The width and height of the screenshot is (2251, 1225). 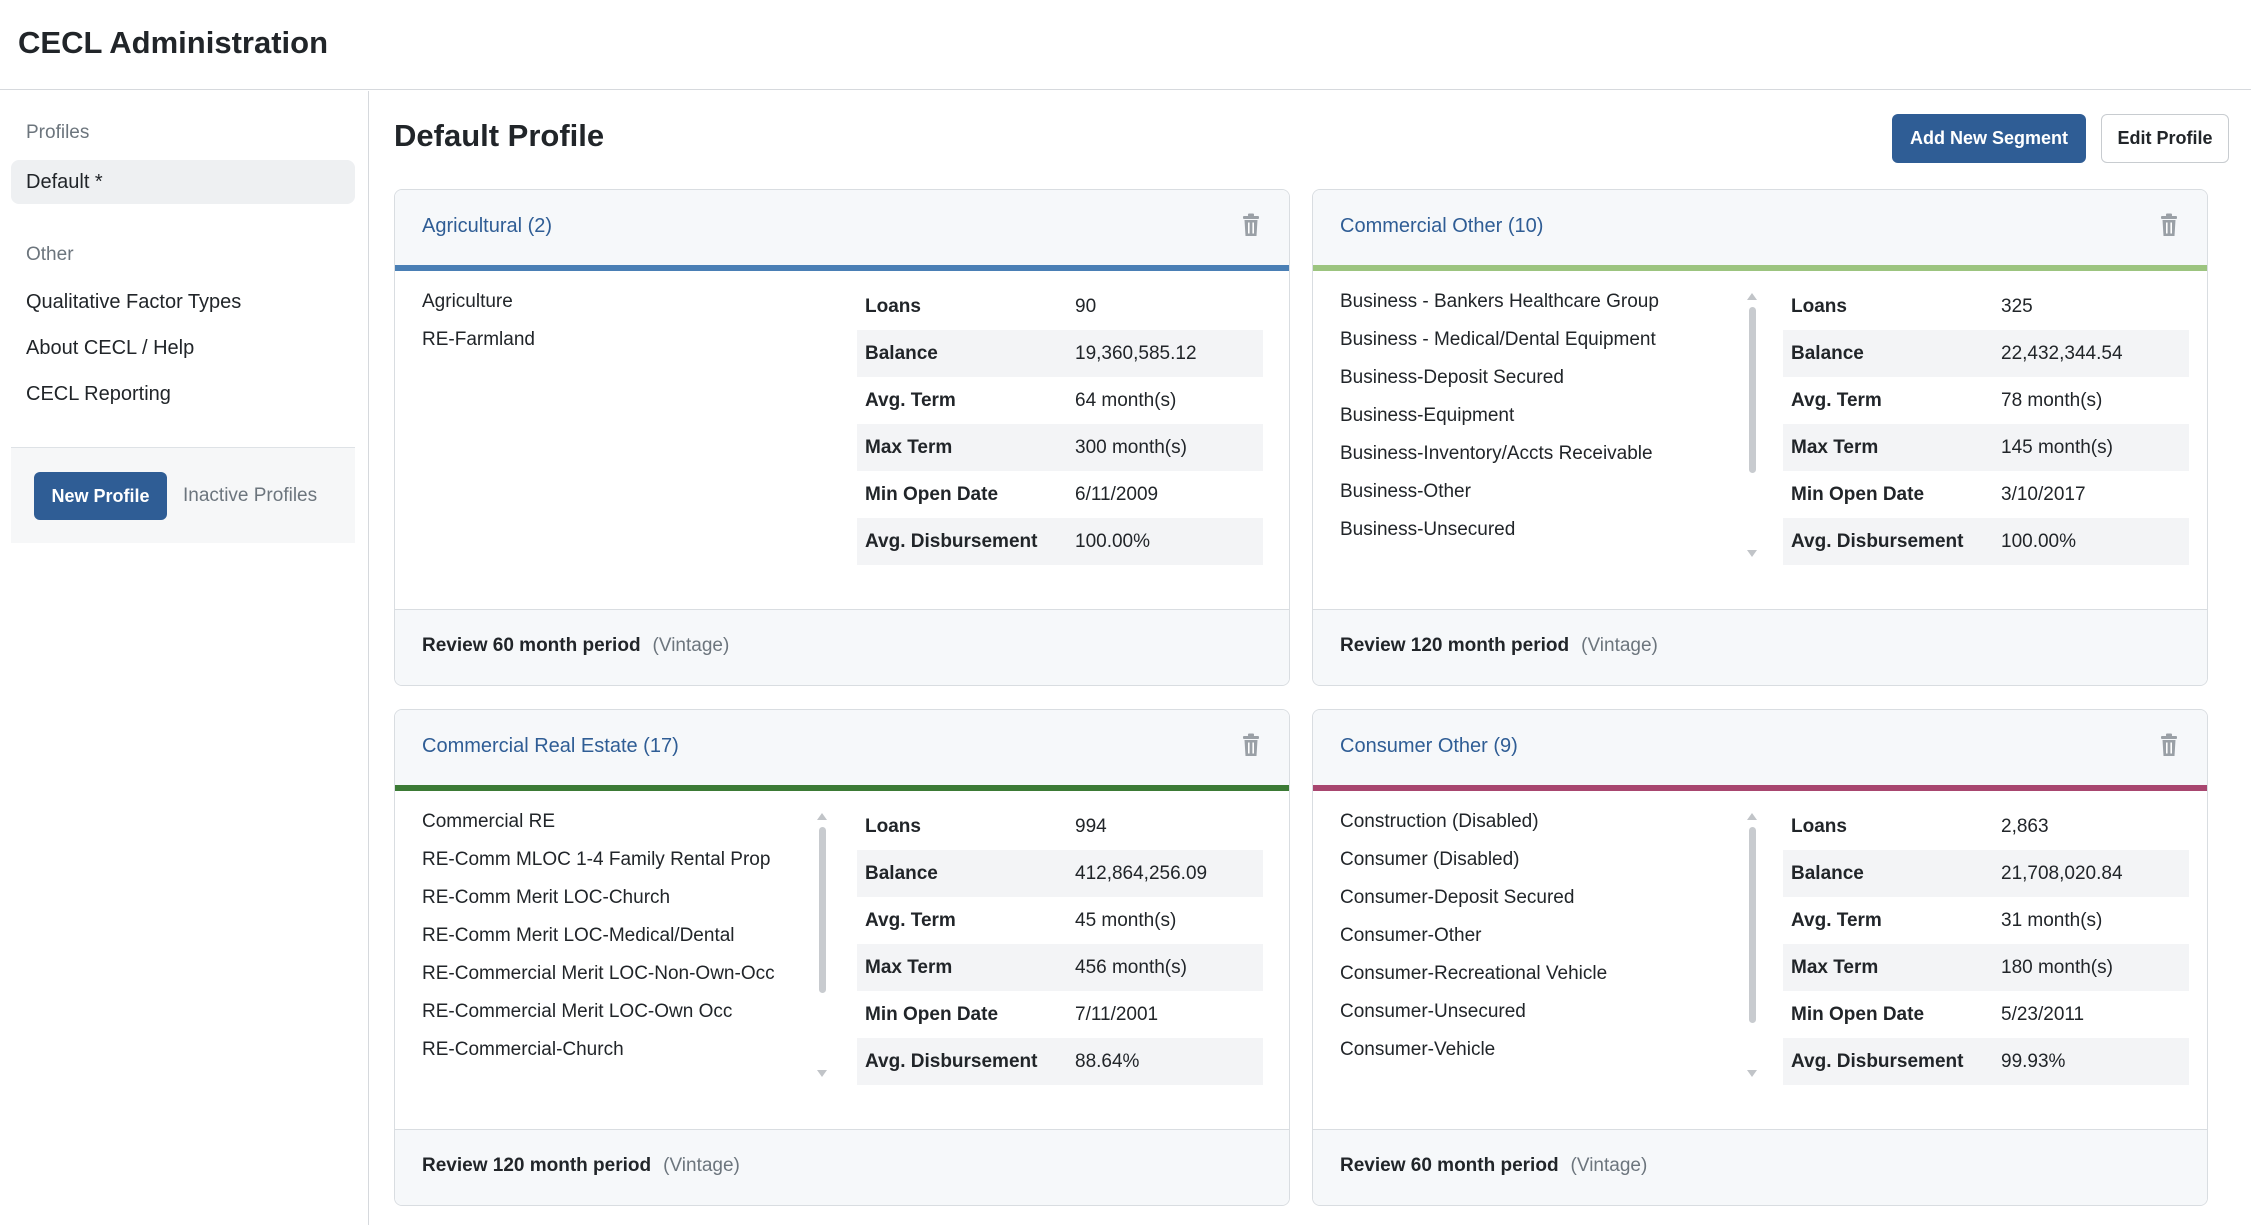 What do you see at coordinates (1496, 453) in the screenshot?
I see `list-item: Business-Inventory/Accts Receivable` at bounding box center [1496, 453].